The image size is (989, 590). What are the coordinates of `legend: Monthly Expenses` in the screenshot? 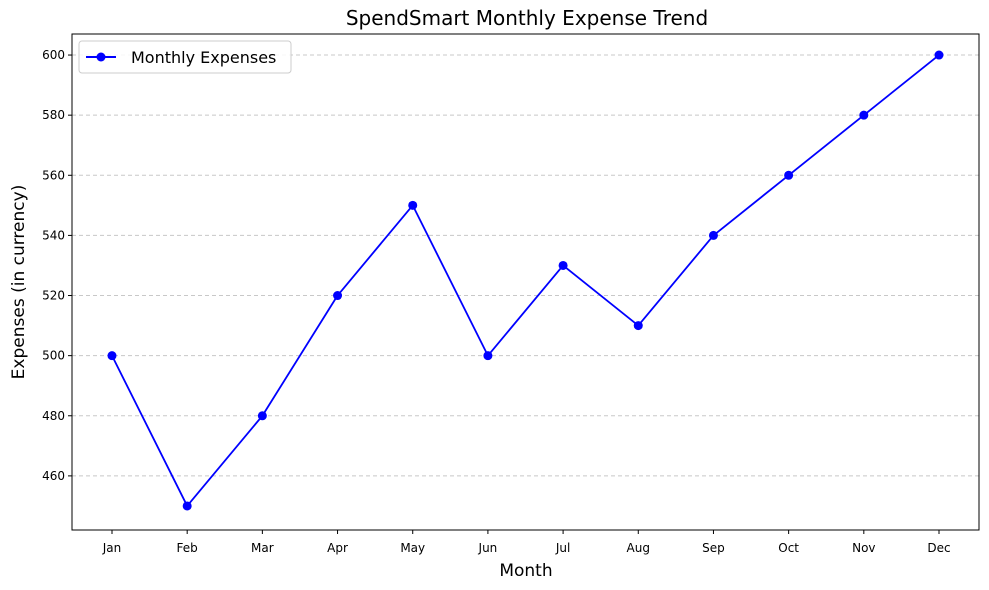 It's located at (185, 57).